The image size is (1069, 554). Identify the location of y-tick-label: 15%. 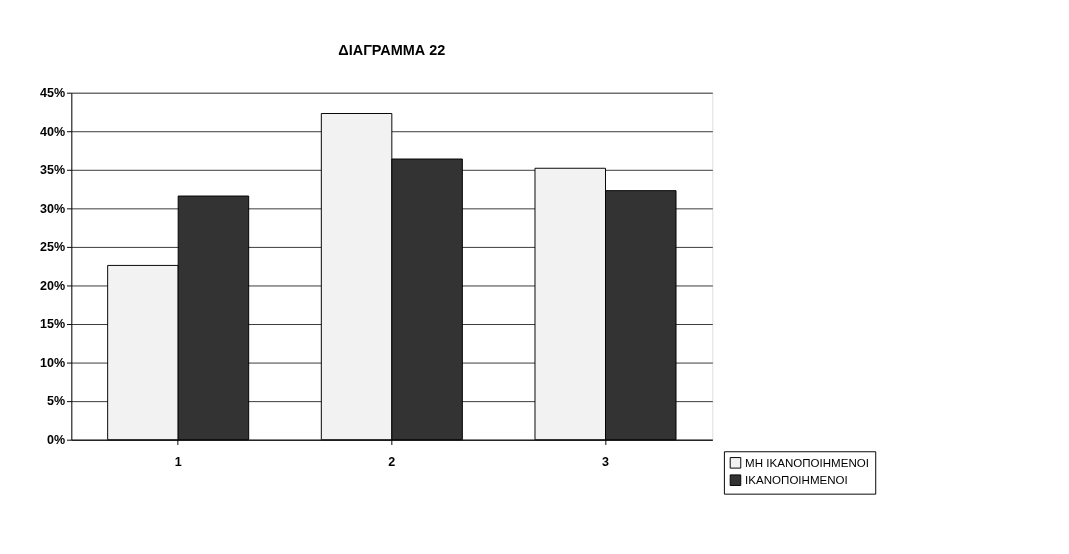
(53, 324).